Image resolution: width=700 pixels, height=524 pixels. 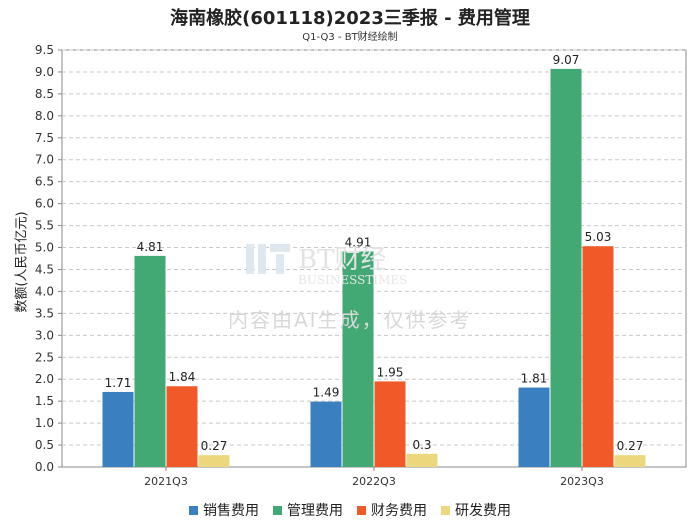 What do you see at coordinates (150, 247) in the screenshot?
I see `data-label: 4.81` at bounding box center [150, 247].